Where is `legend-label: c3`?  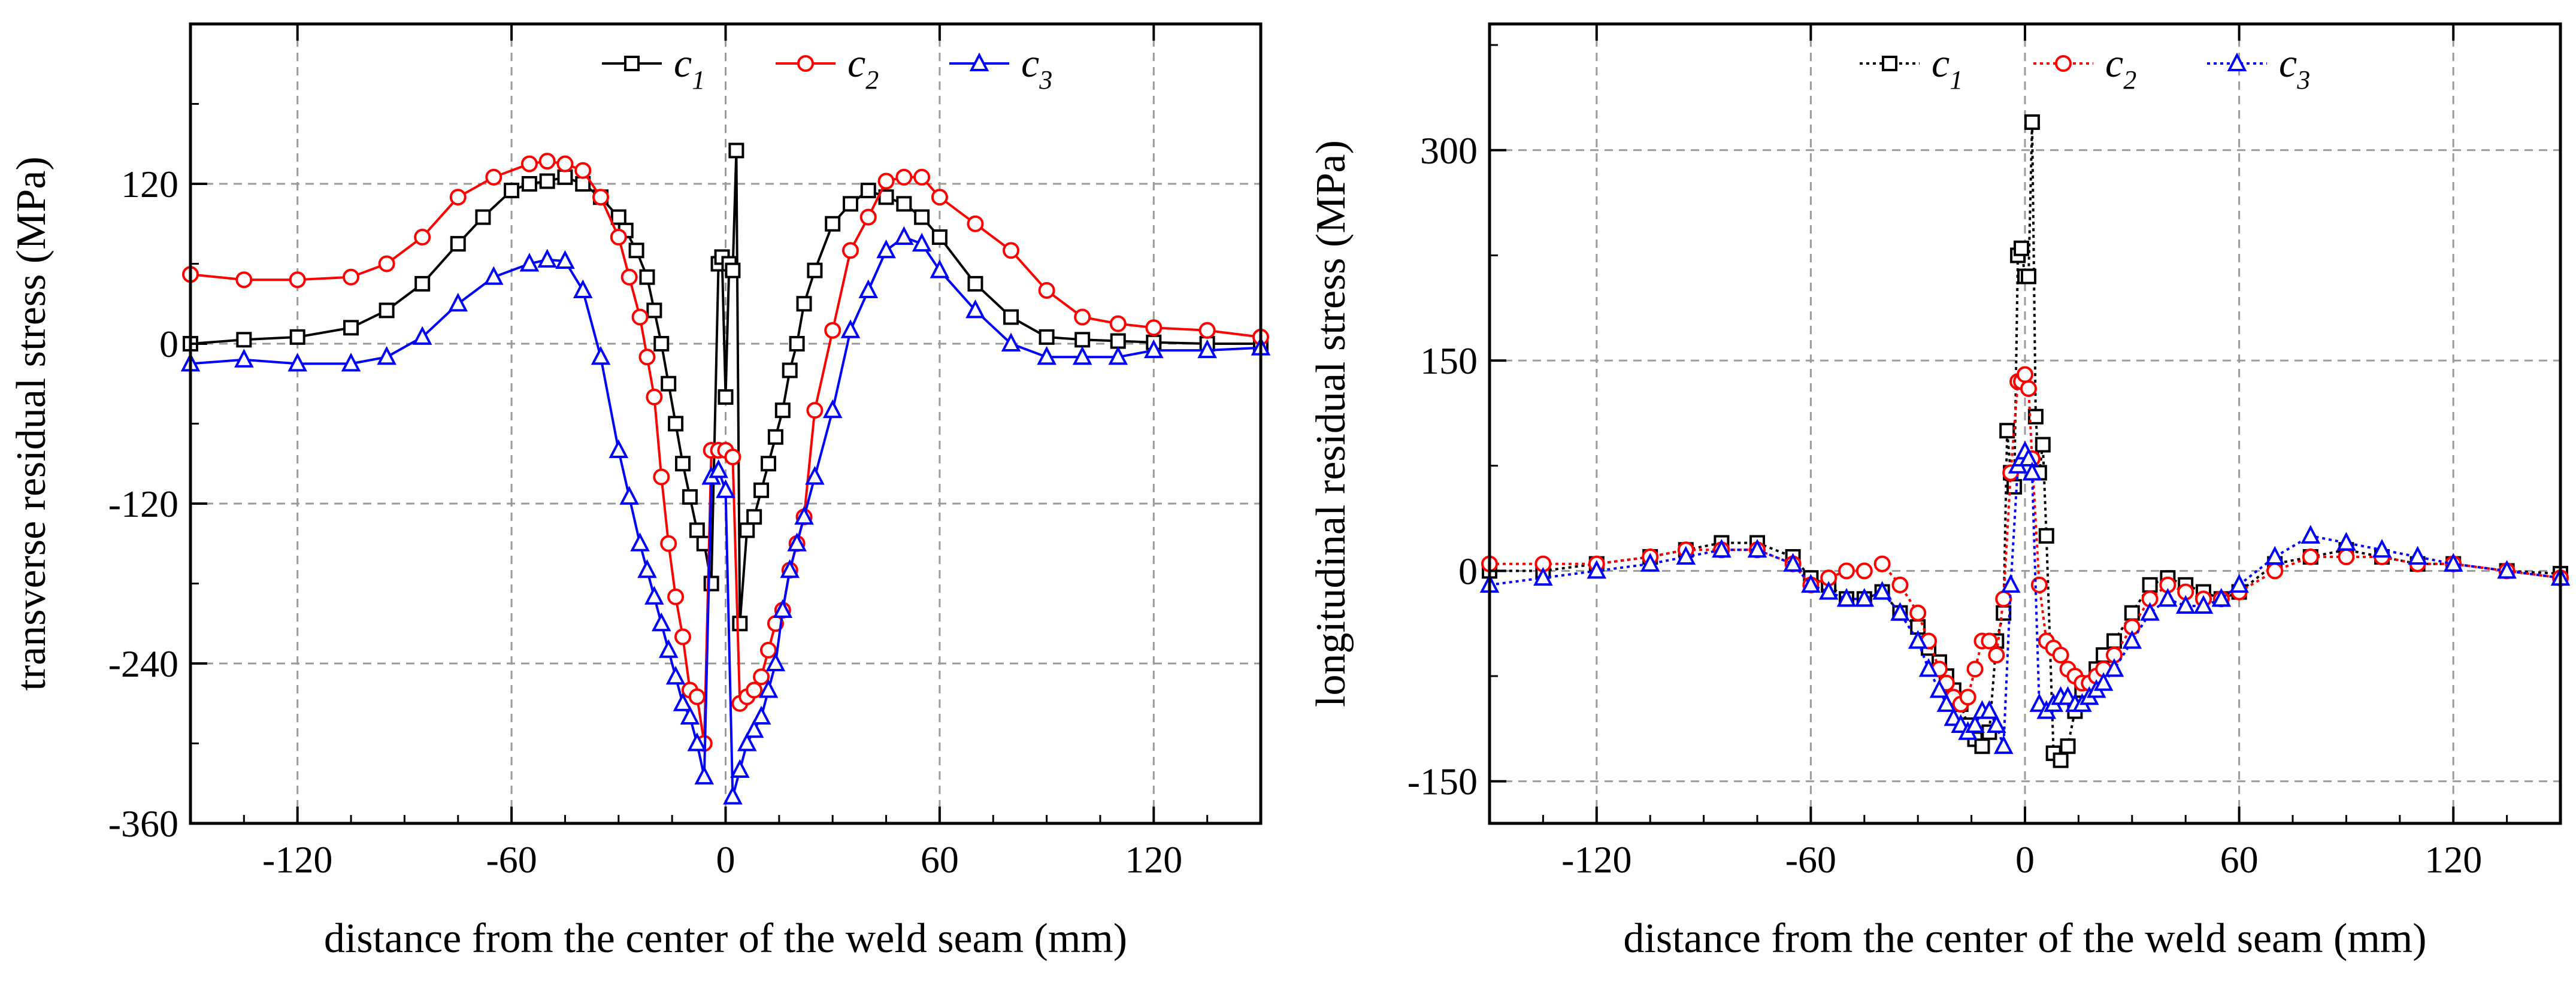
legend-label: c3 is located at coordinates (1036, 67).